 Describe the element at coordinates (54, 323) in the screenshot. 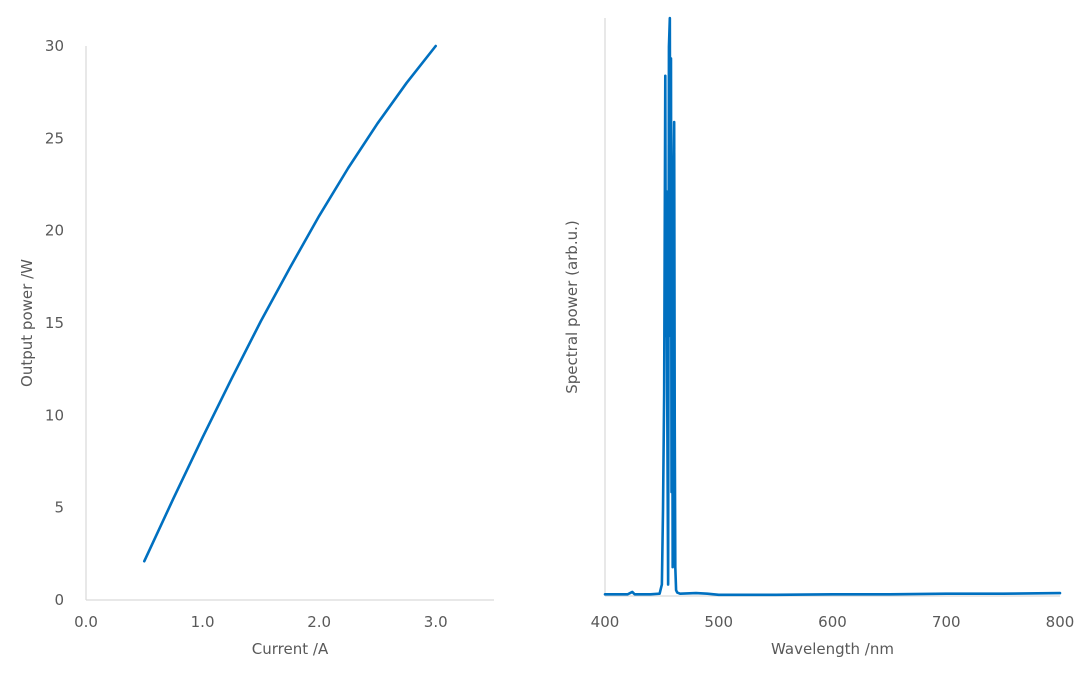

I see `y-tick-label: 15` at that location.